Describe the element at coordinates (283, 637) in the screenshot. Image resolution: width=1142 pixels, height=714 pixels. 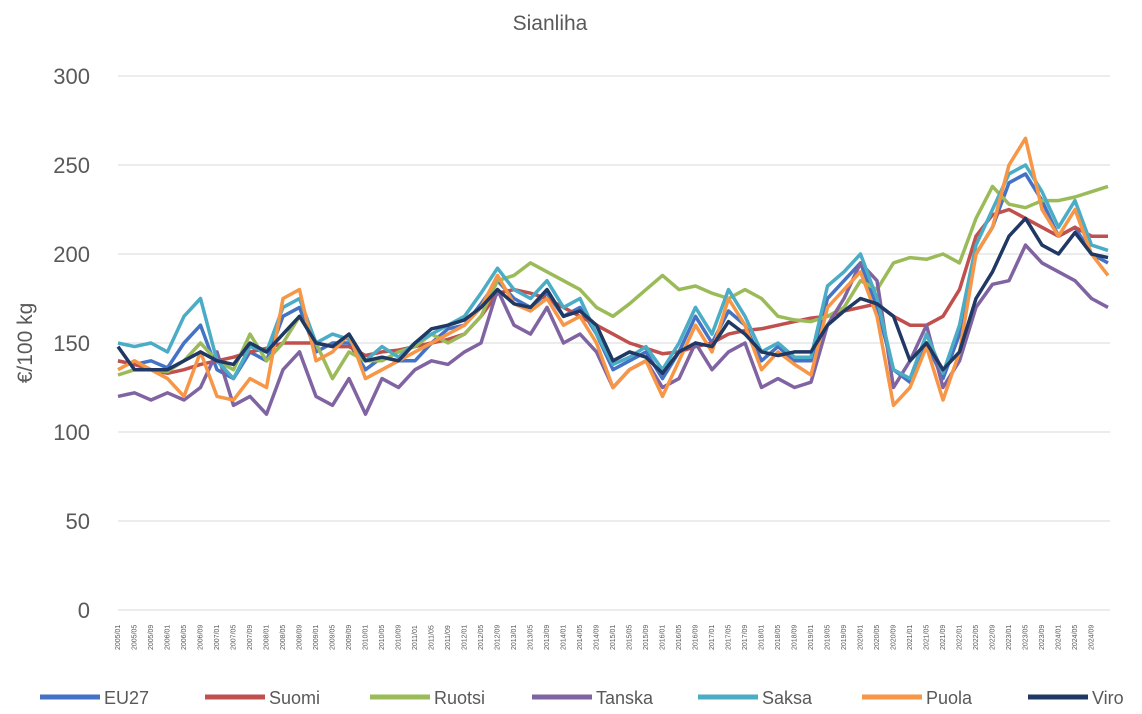
I see `x-tick-label: 2008/05` at that location.